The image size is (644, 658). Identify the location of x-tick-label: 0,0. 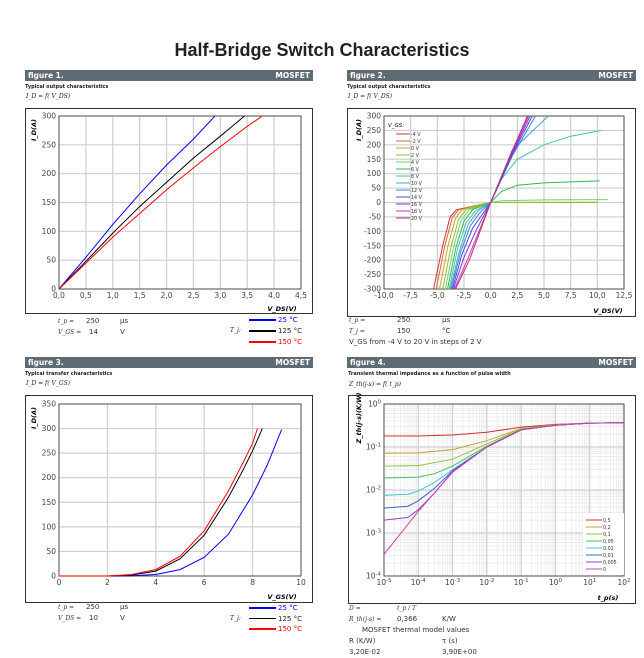
(491, 295).